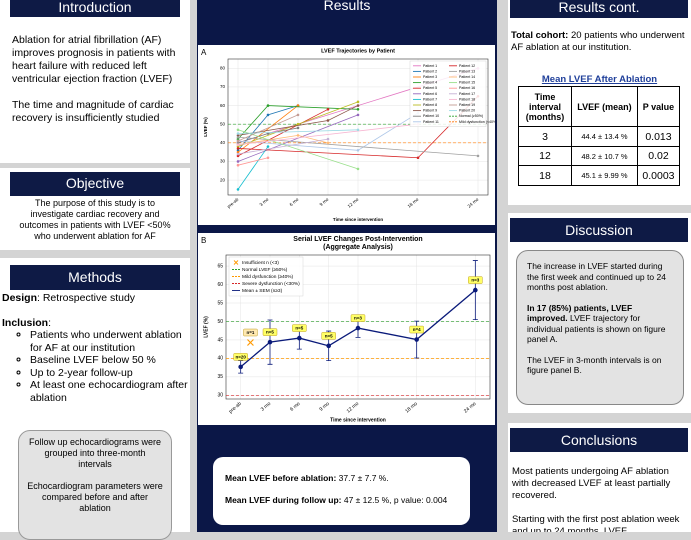  I want to click on inclusion: Inclusion:, so click(95, 323).